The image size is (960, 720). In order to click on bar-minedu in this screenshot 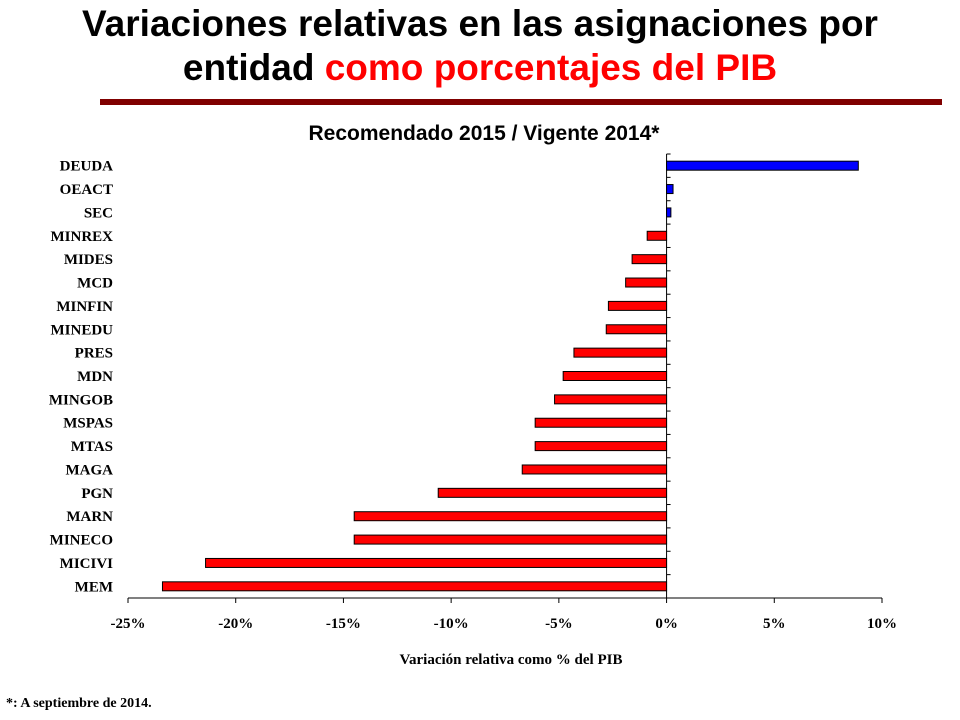, I will do `click(636, 329)`.